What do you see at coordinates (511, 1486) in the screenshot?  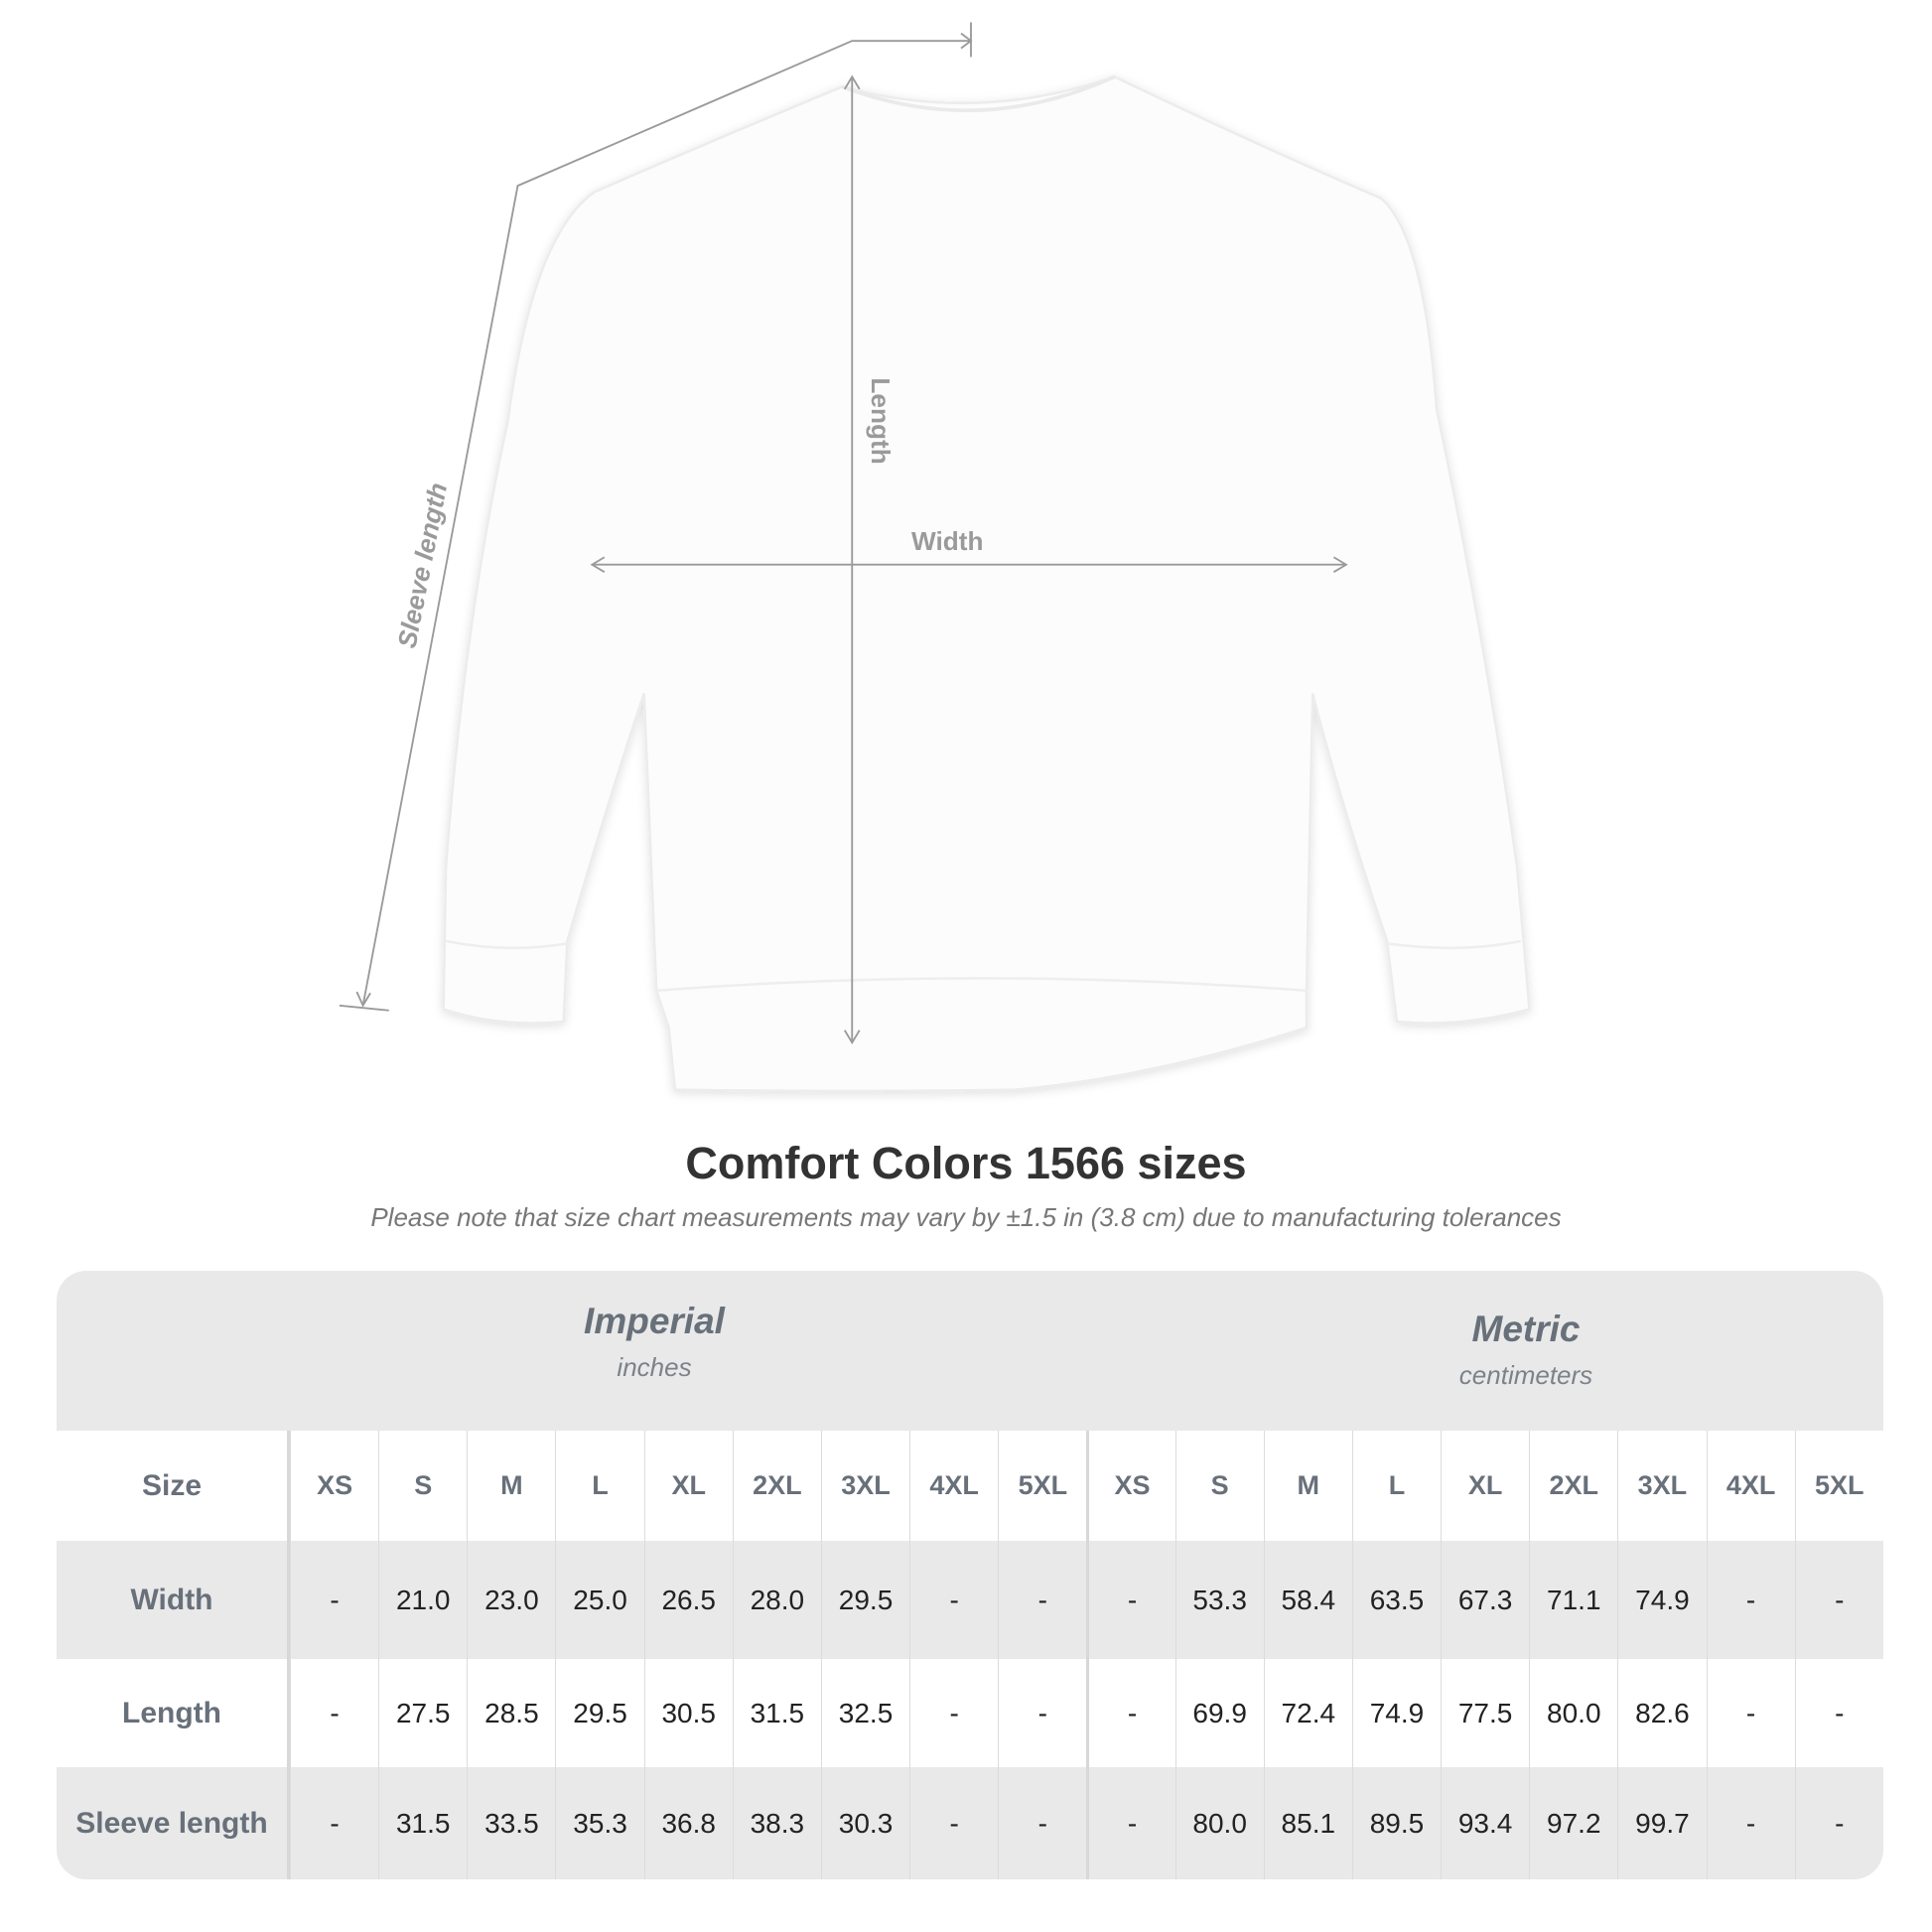 I see `imperial-size-m: M` at bounding box center [511, 1486].